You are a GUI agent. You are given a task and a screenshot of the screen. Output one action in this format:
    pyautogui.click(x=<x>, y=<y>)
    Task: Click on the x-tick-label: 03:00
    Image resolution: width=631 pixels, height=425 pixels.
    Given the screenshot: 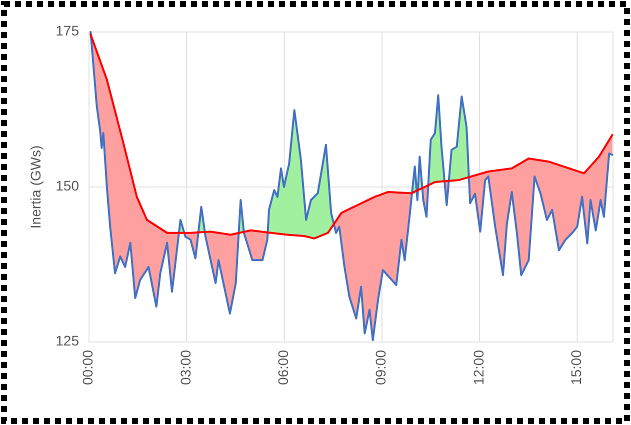 What is the action you would take?
    pyautogui.click(x=185, y=368)
    